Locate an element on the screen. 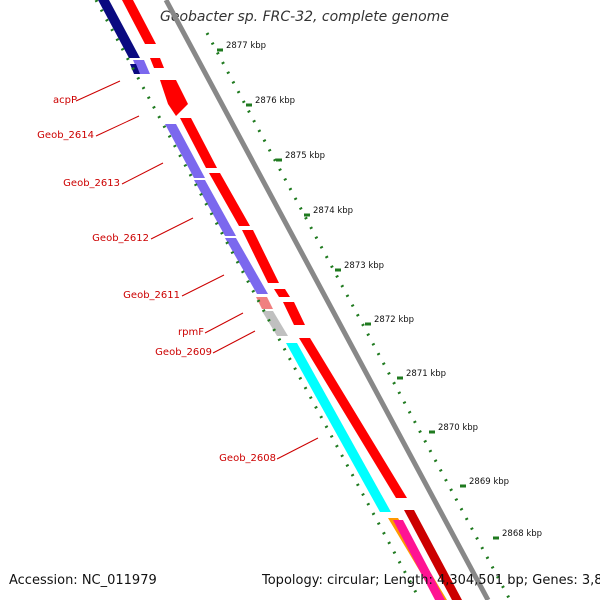 This screenshot has height=600, width=600. gene-label: Geob_2608 is located at coordinates (247, 458).